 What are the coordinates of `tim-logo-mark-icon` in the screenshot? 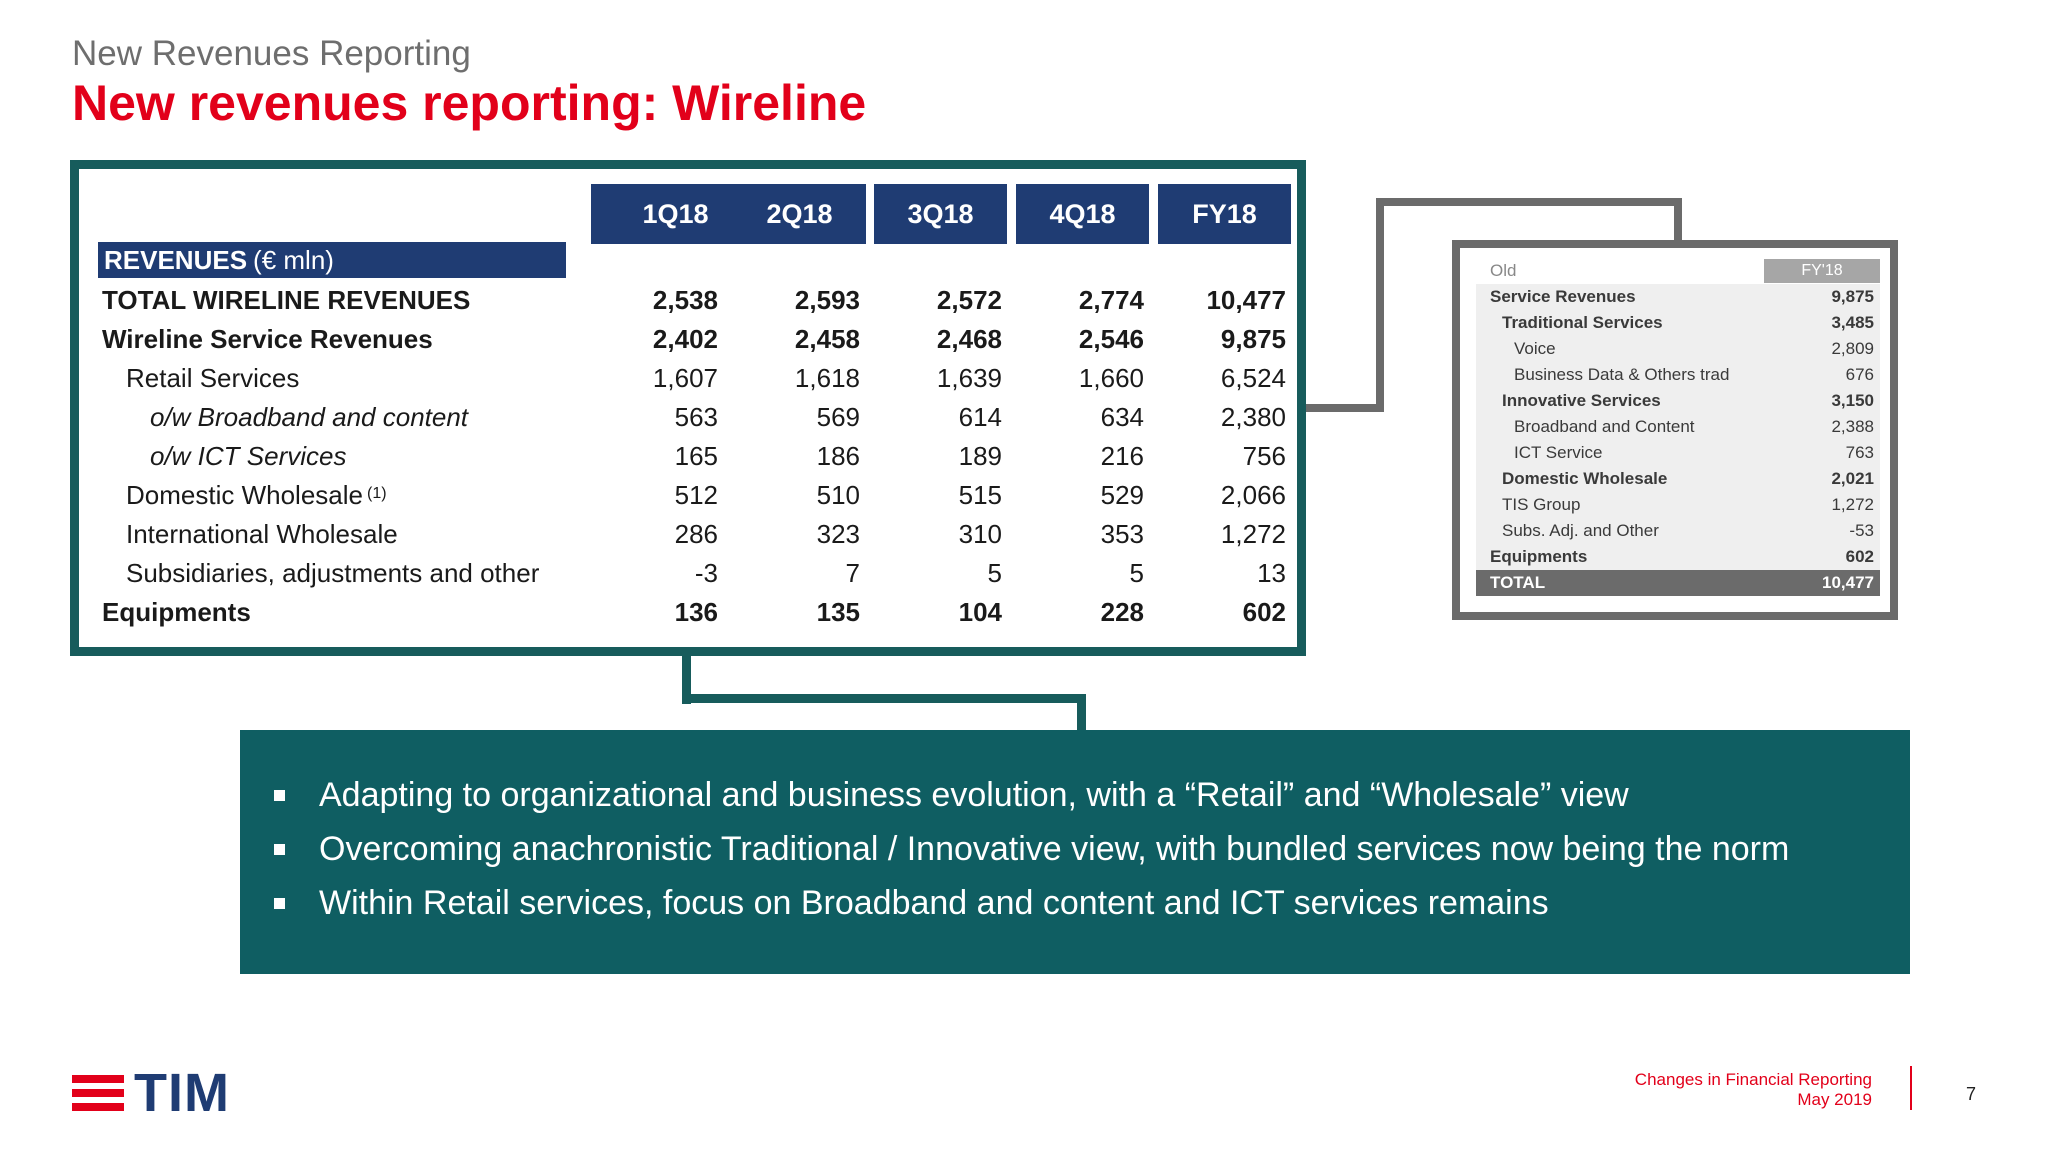 It's located at (98, 1093).